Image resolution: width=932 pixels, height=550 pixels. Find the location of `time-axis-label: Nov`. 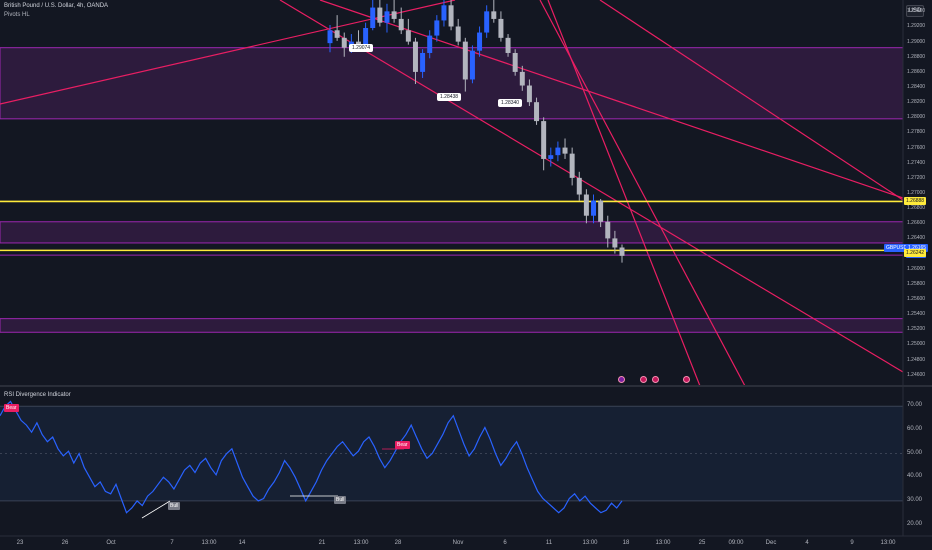

time-axis-label: Nov is located at coordinates (458, 543).